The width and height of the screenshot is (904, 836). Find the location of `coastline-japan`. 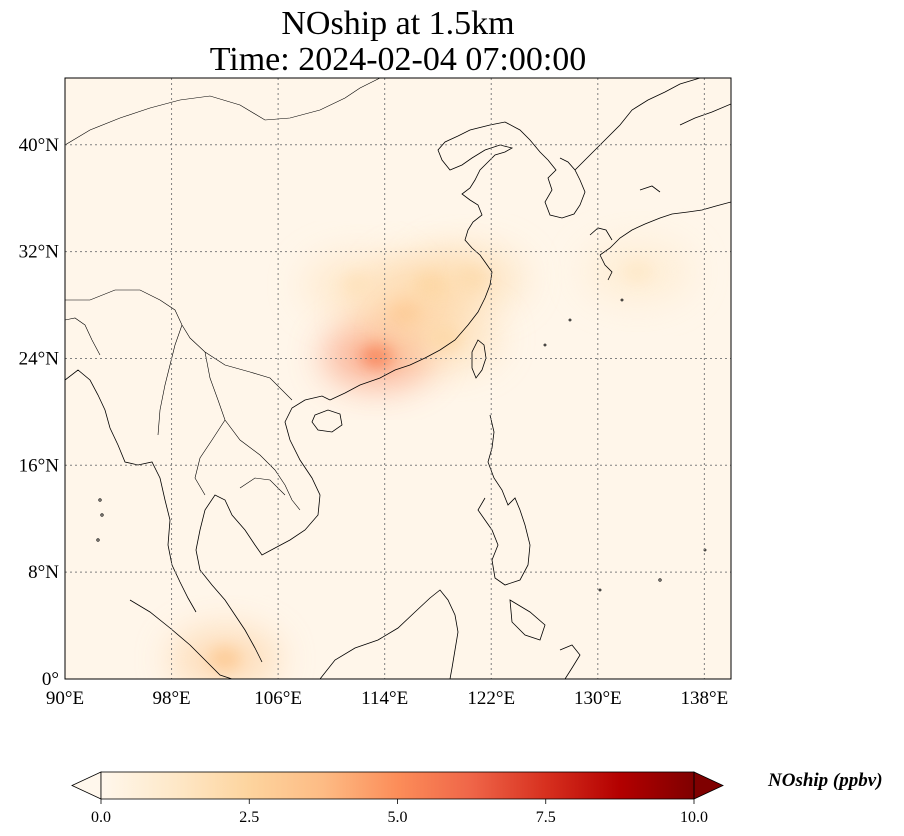

coastline-japan is located at coordinates (660, 192).